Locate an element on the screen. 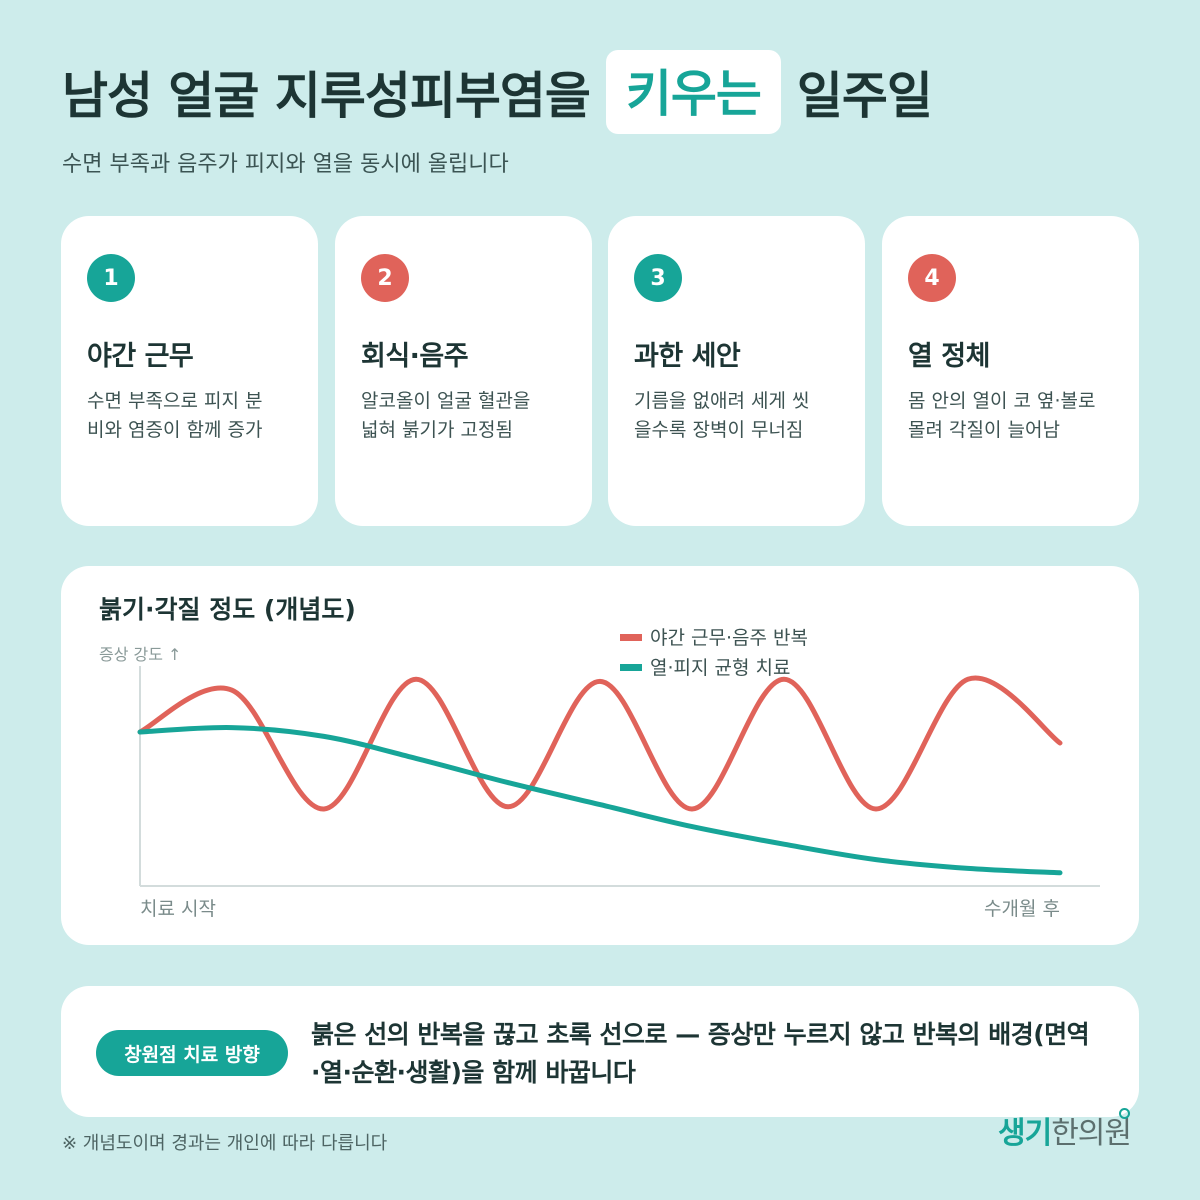  series-line-repeat is located at coordinates (600, 743).